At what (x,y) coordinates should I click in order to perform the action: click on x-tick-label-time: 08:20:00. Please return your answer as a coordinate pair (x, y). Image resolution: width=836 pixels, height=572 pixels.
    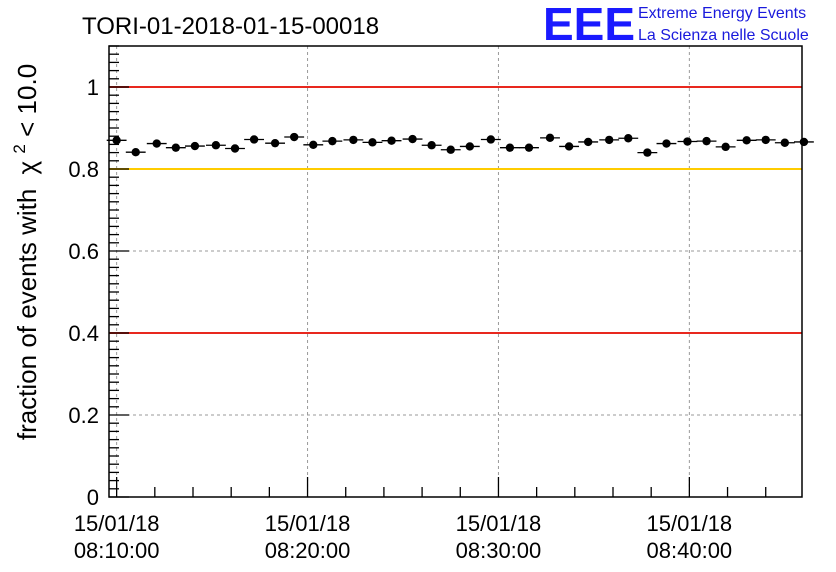
    Looking at the image, I should click on (308, 550).